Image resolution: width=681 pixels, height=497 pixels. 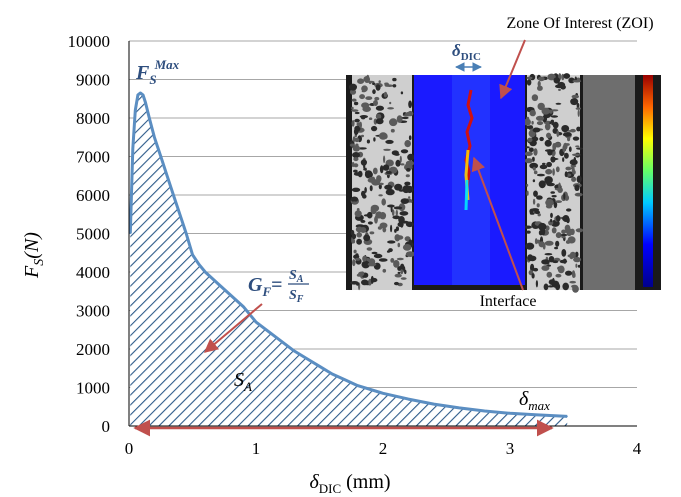 What do you see at coordinates (471, 180) in the screenshot?
I see `dic-strain-field-shade` at bounding box center [471, 180].